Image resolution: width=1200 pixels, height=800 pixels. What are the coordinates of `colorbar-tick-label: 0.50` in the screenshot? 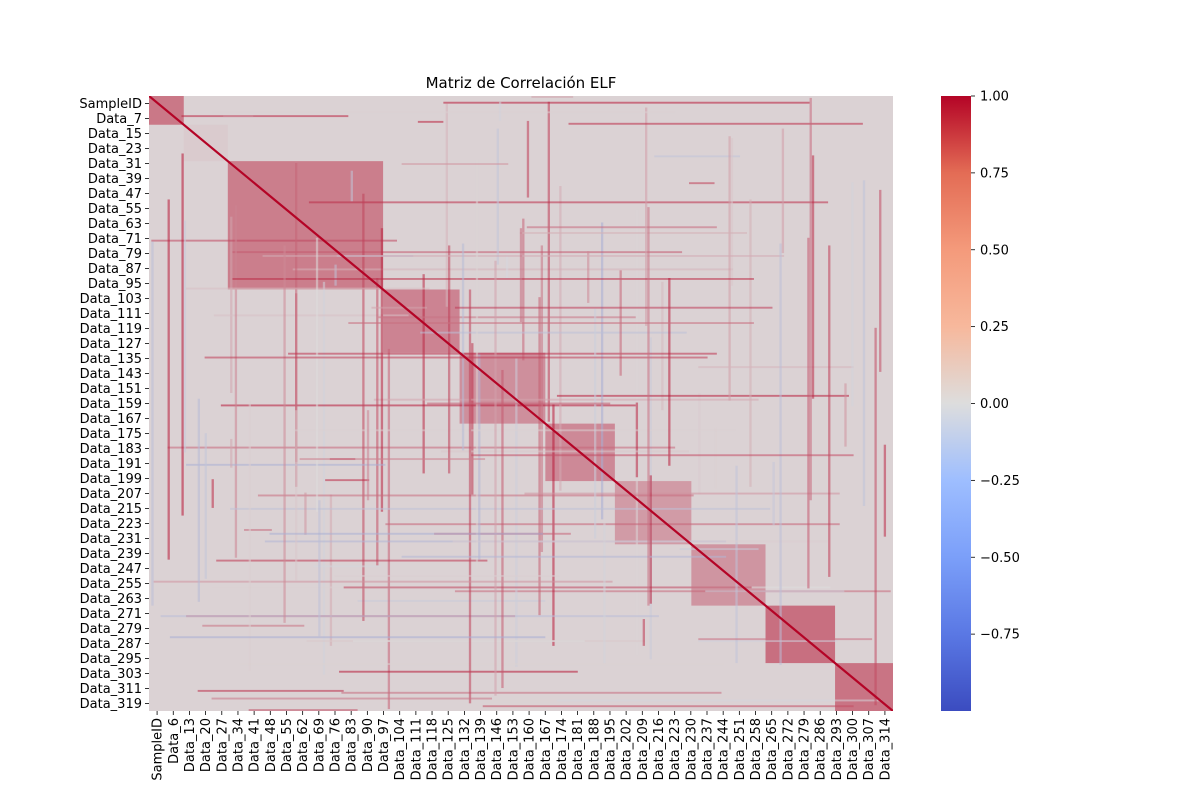 It's located at (994, 250).